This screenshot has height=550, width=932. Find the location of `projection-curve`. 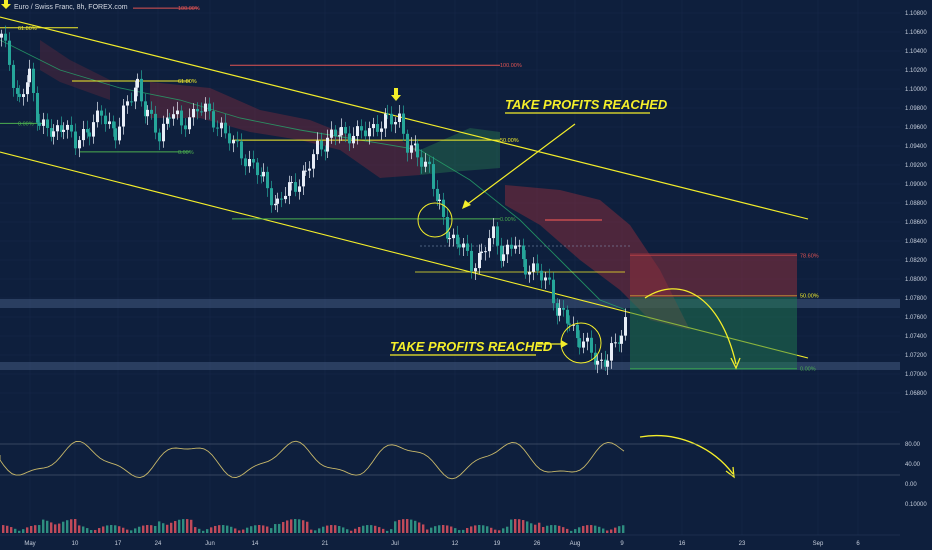

projection-curve is located at coordinates (690, 326).